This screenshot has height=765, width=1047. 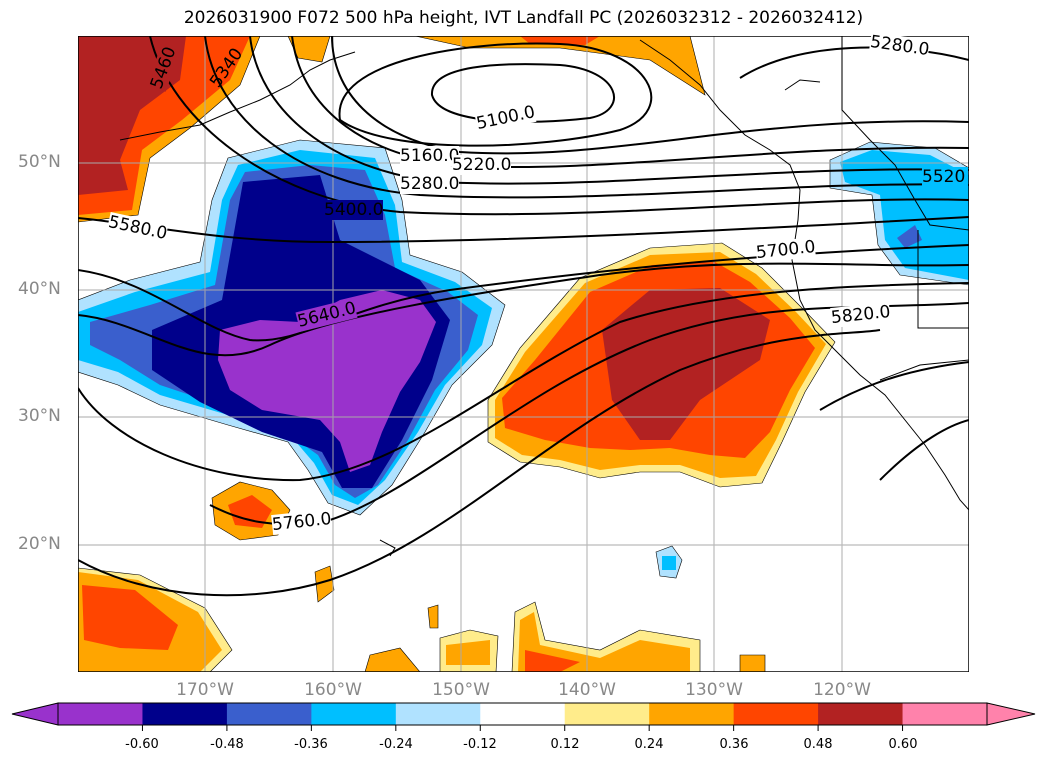 I want to click on colorbar-tick-label: 0.60, so click(x=903, y=744).